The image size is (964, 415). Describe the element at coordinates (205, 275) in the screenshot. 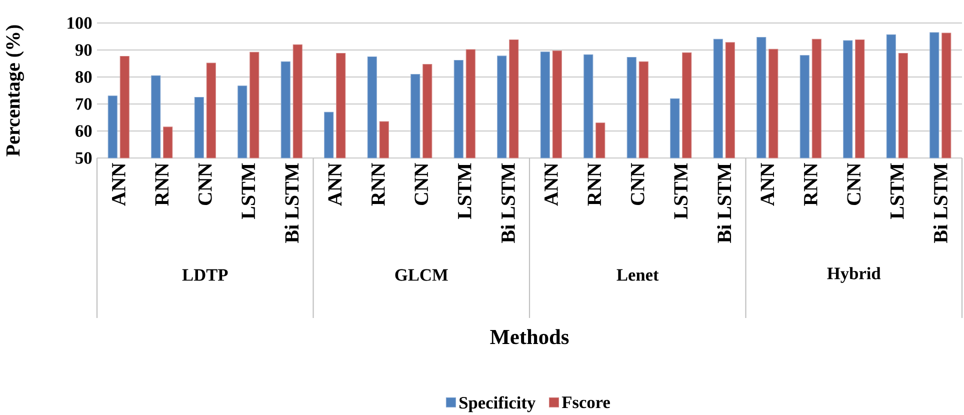

I see `text: LDTP` at that location.